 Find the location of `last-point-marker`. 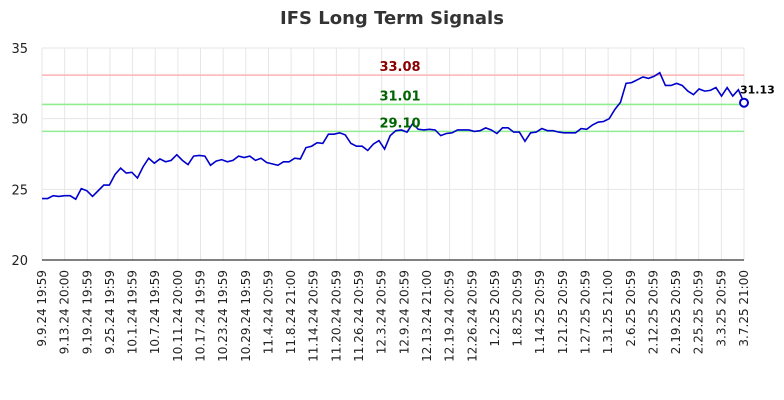

last-point-marker is located at coordinates (744, 102).